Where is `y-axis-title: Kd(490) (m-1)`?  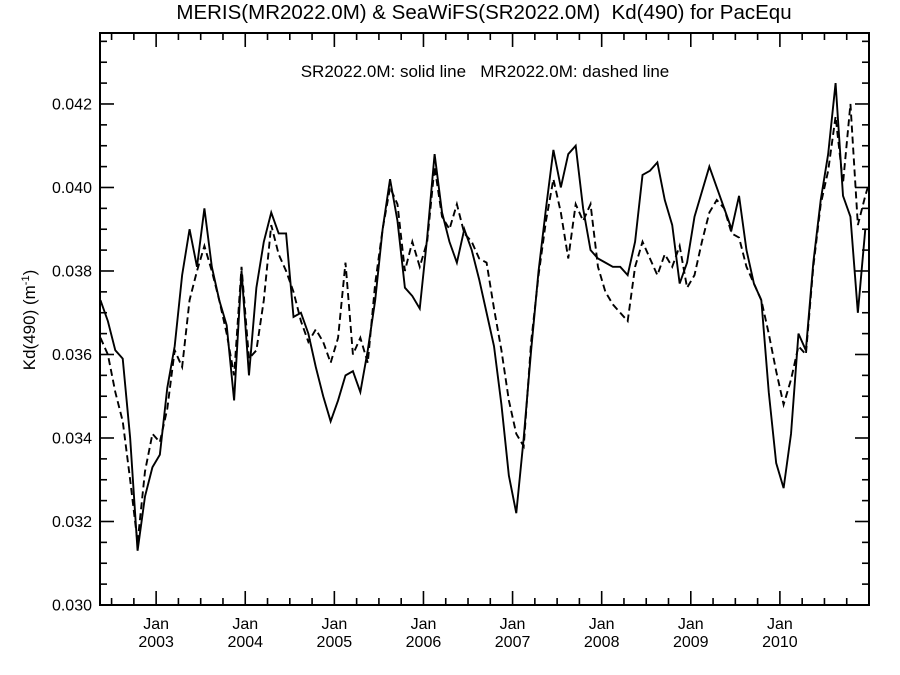
y-axis-title: Kd(490) (m-1) is located at coordinates (30, 320).